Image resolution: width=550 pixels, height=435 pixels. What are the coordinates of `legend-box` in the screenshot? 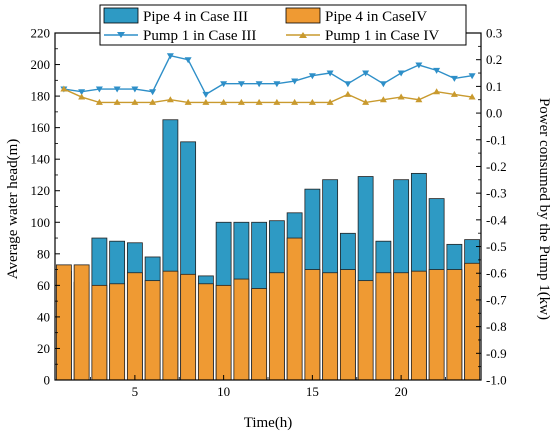 It's located at (283, 25).